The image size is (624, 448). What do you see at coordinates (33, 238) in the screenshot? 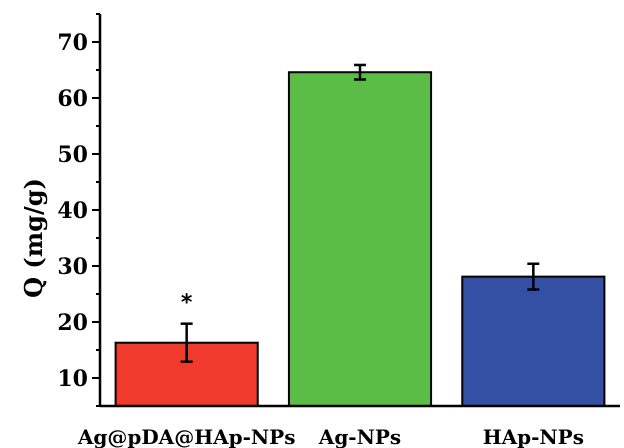
I see `y-axis-title: Q (mg/g)` at bounding box center [33, 238].